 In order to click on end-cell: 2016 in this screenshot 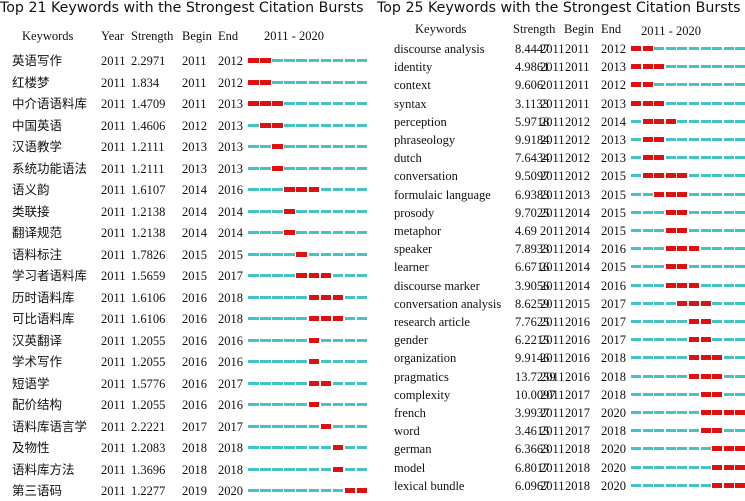, I will do `click(230, 190)`.